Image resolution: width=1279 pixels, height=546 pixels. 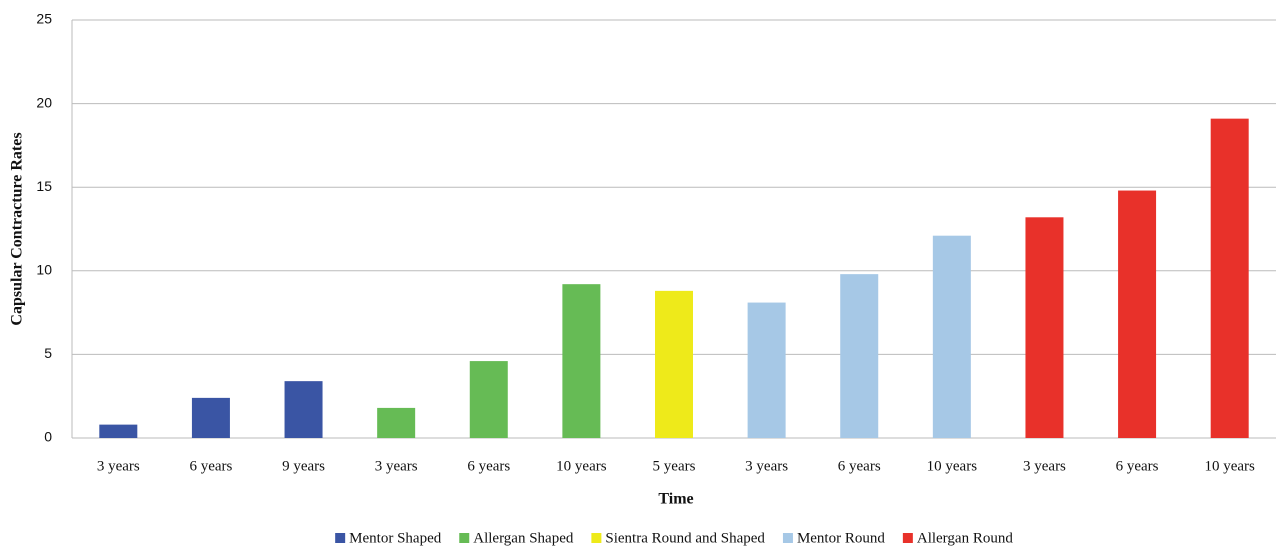 What do you see at coordinates (44, 102) in the screenshot?
I see `y-tick-label: 20` at bounding box center [44, 102].